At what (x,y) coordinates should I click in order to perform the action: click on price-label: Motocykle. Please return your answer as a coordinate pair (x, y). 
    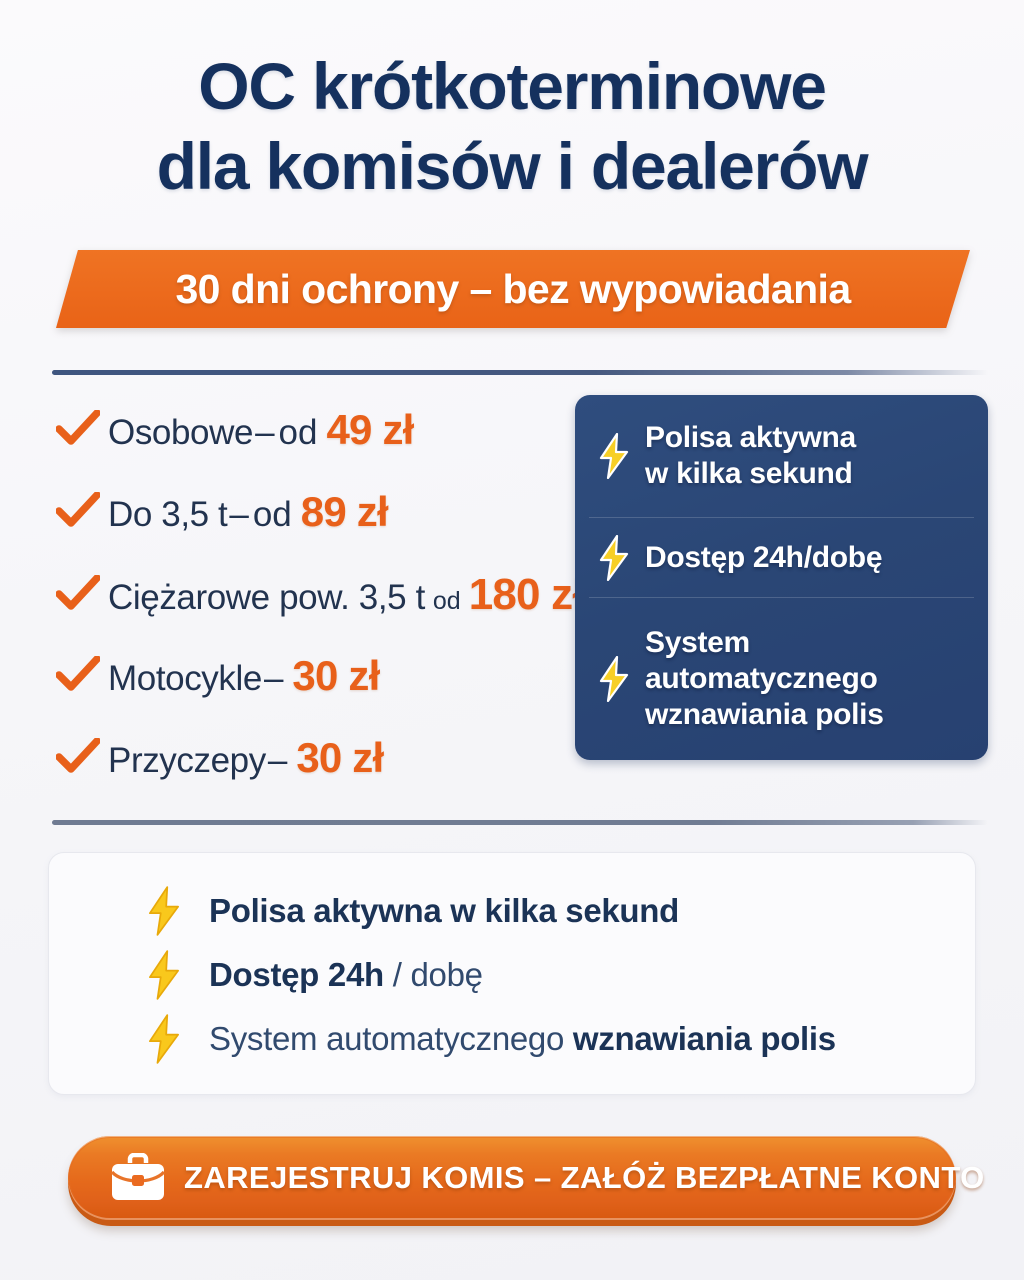
    Looking at the image, I should click on (185, 678).